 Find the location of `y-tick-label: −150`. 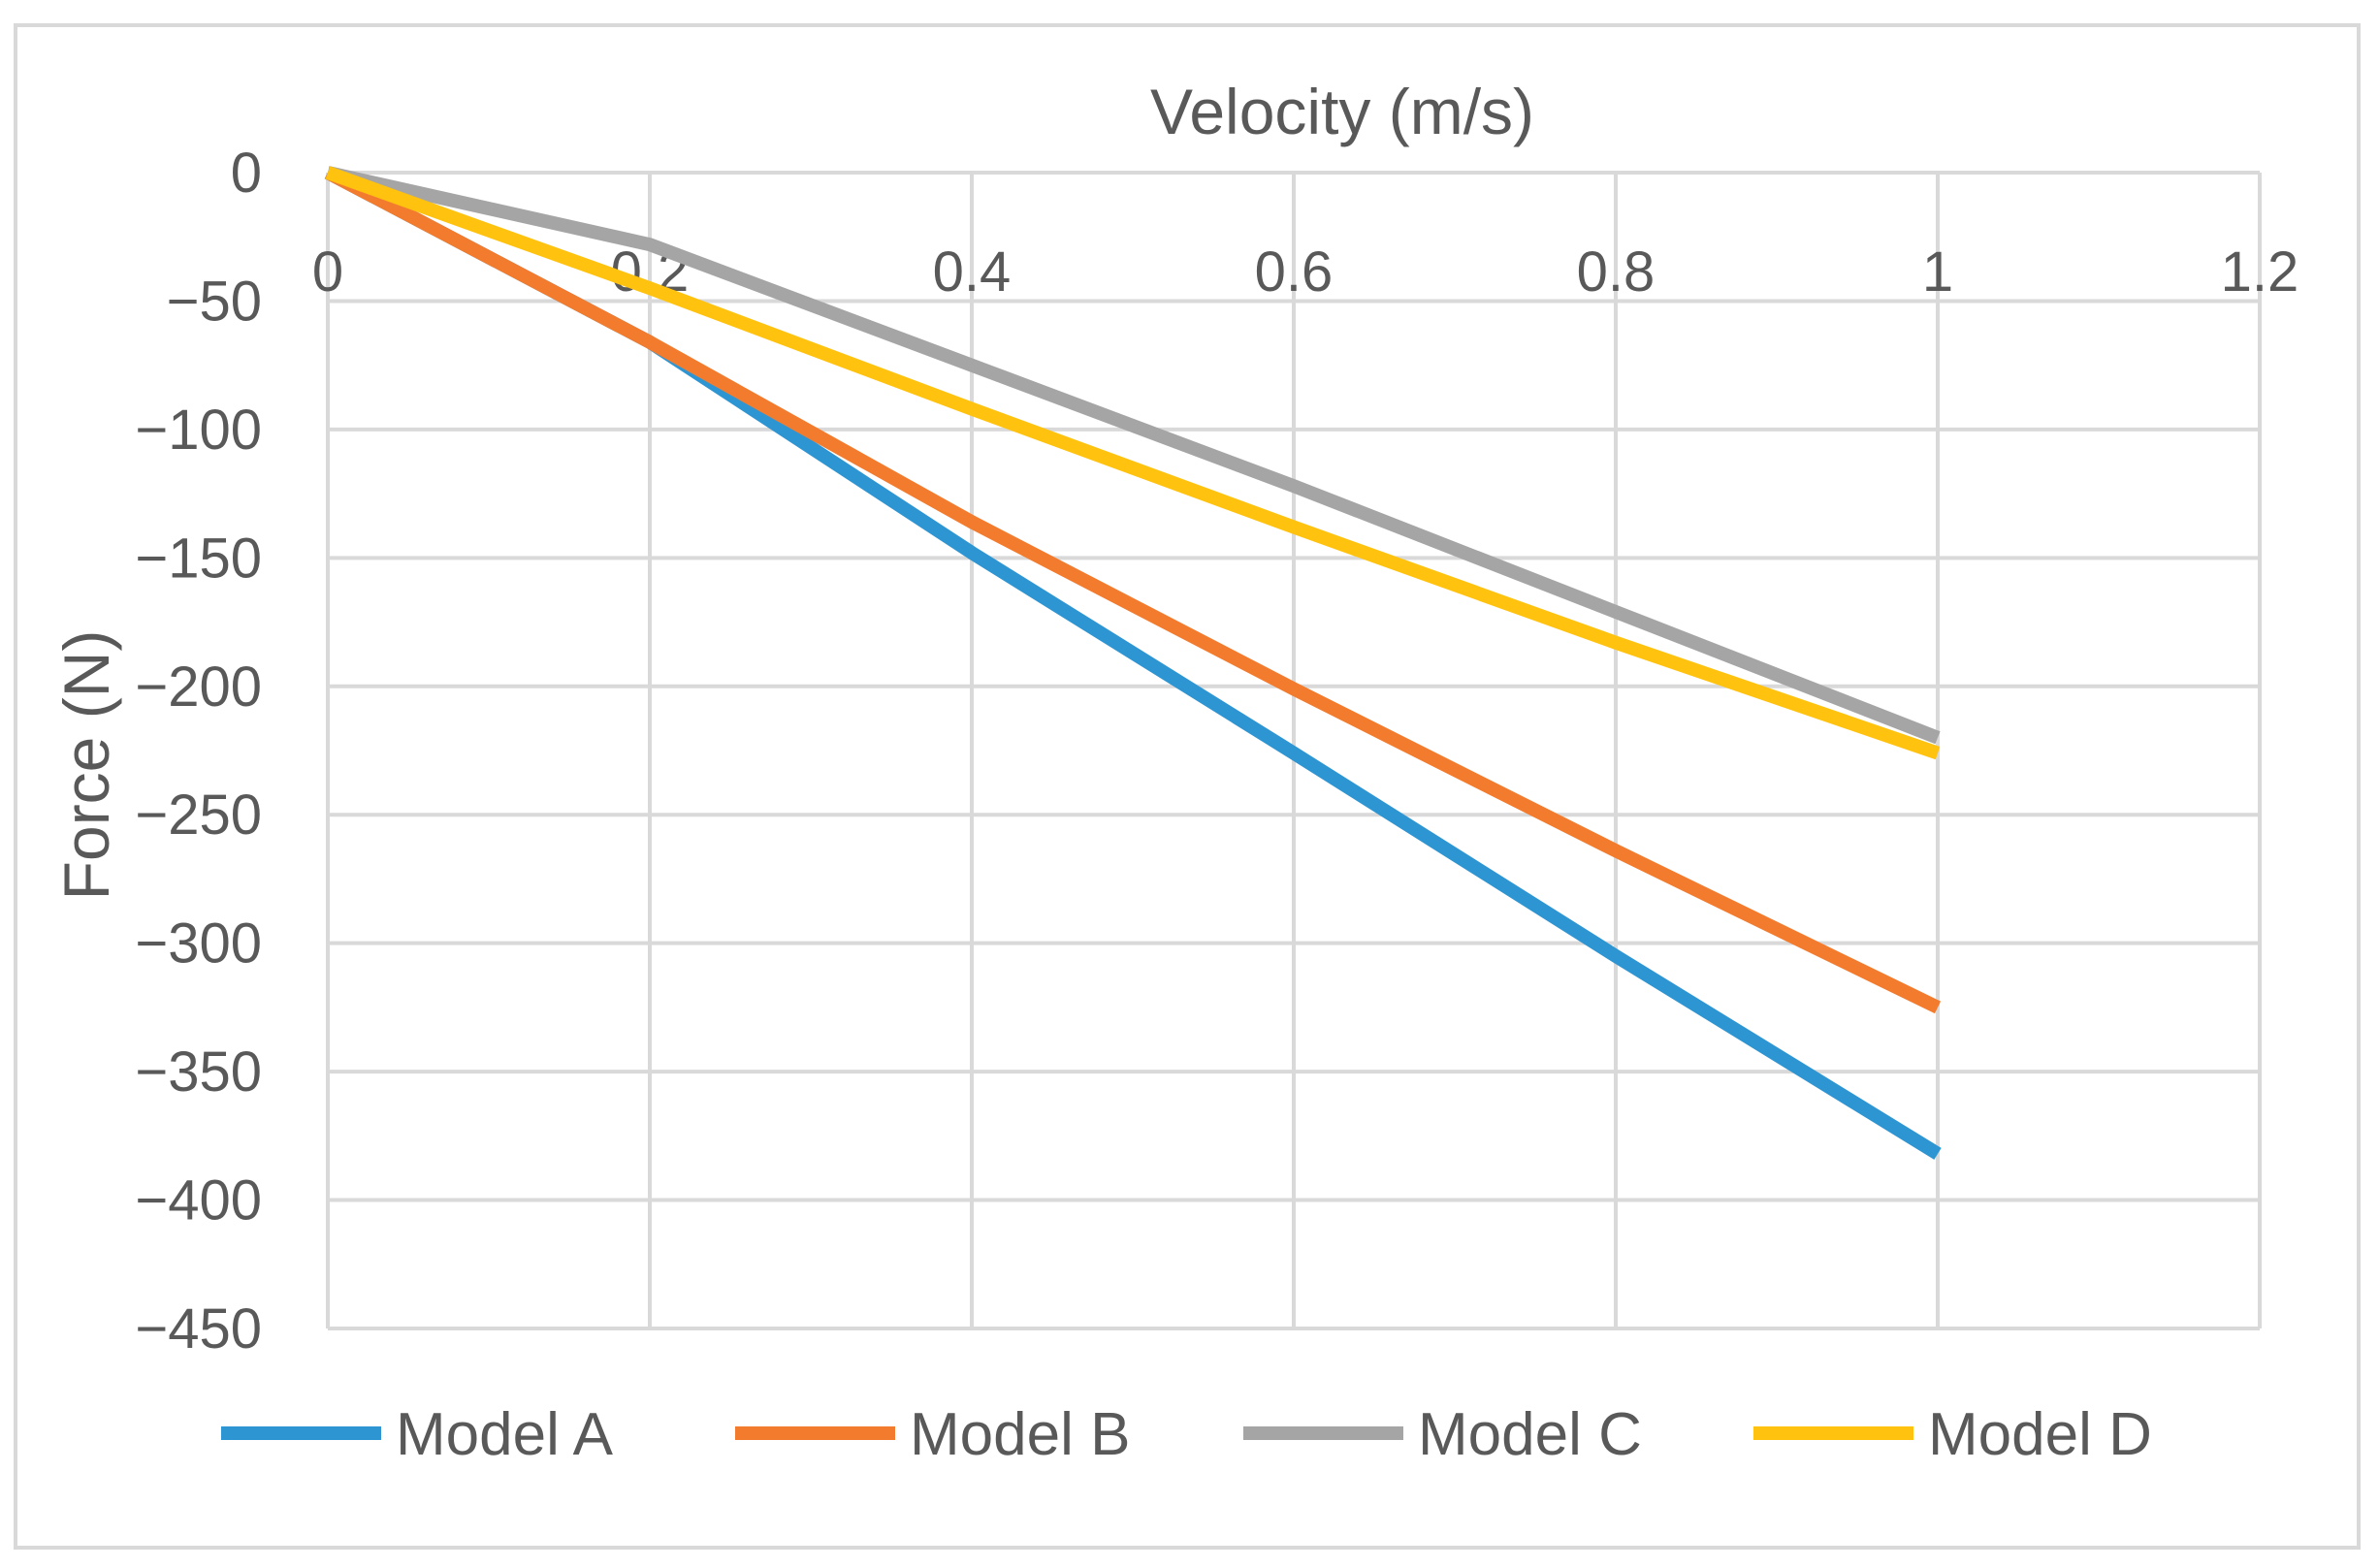

y-tick-label: −150 is located at coordinates (198, 558).